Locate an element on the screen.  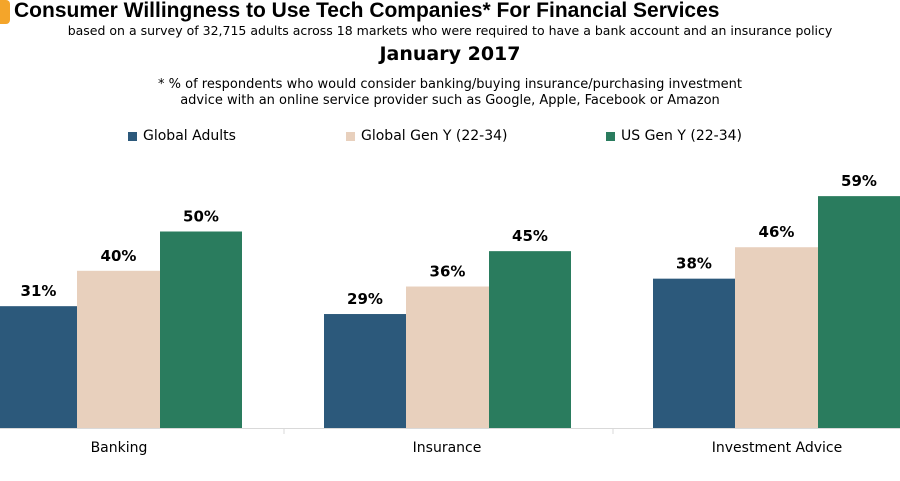
legend-label: US Gen Y (22-34) is located at coordinates (681, 136).